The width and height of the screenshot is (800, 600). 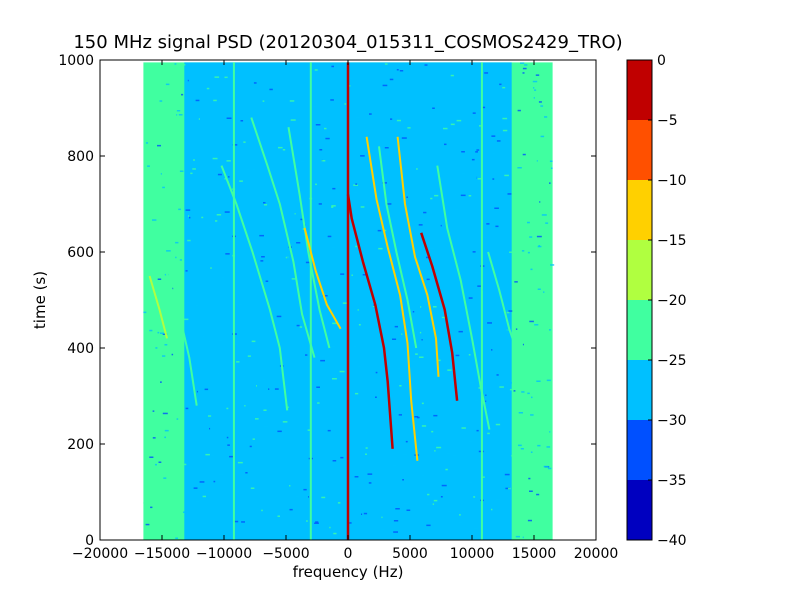 I want to click on y-tick-label: 600, so click(x=80, y=253).